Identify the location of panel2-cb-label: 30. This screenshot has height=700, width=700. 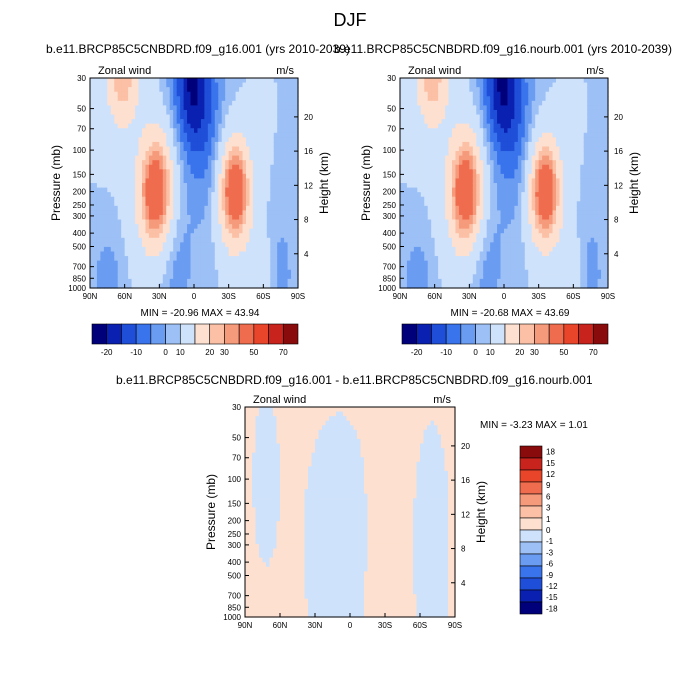
(534, 352).